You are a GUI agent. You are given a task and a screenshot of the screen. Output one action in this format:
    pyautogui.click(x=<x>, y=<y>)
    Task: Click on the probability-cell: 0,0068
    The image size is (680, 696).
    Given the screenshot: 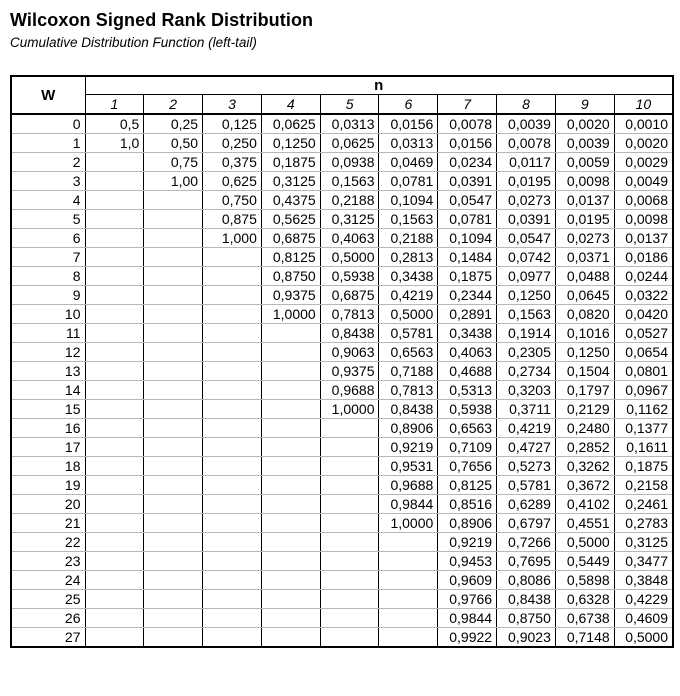 What is the action you would take?
    pyautogui.click(x=643, y=200)
    